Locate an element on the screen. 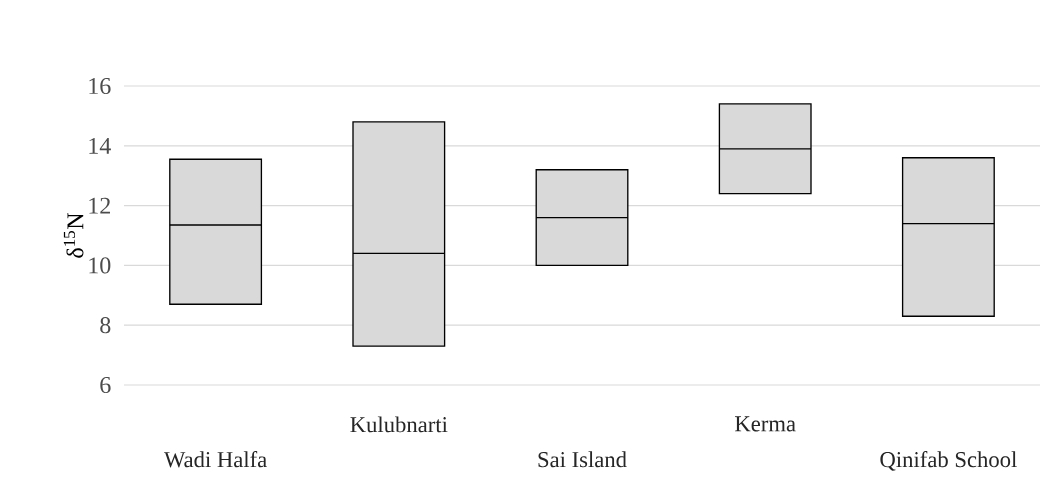 This screenshot has width=1052, height=487. y-tick-label: 8 is located at coordinates (105, 325).